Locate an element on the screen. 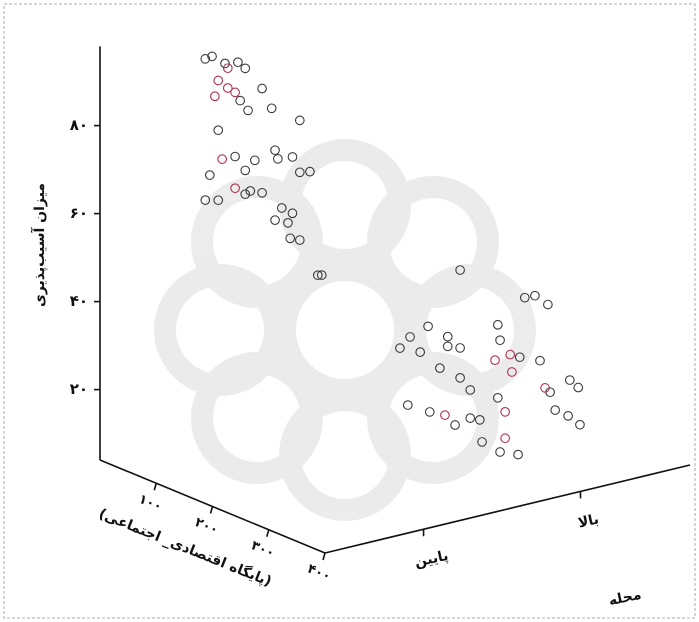  x-tick-label: ۳۰۰ is located at coordinates (263, 549).